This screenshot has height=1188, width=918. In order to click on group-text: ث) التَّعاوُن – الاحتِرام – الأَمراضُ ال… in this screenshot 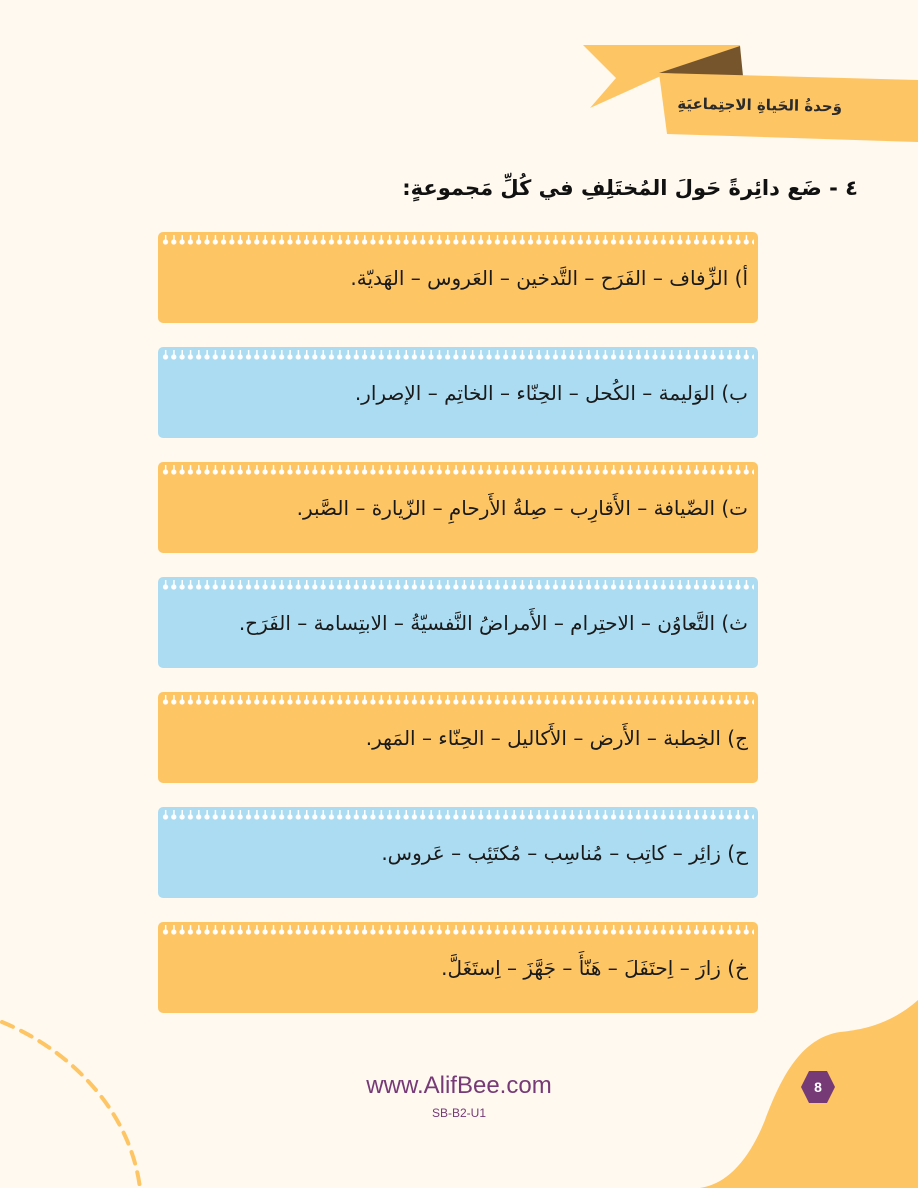, I will do `click(493, 623)`.